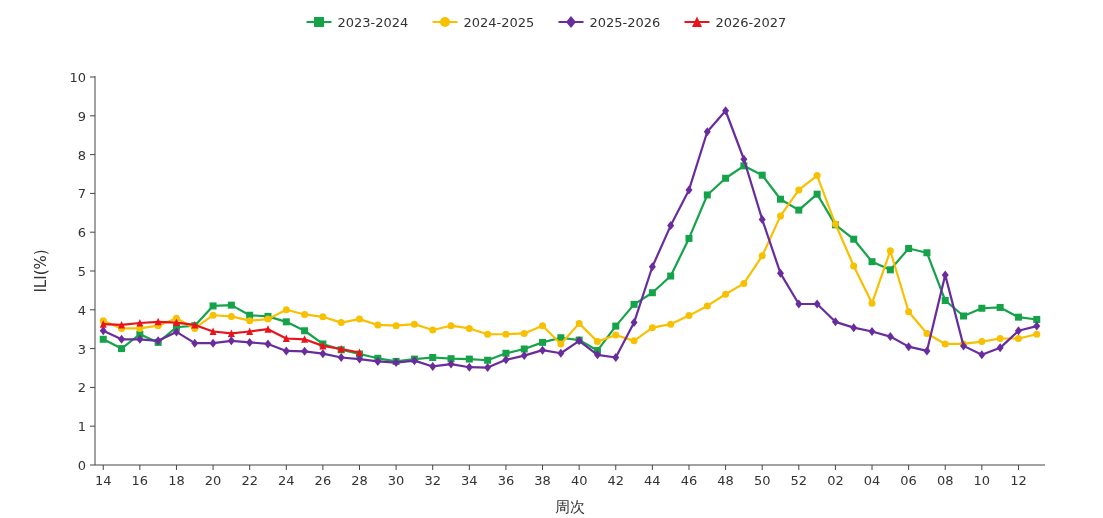 The width and height of the screenshot is (1103, 518). Describe the element at coordinates (213, 480) in the screenshot. I see `x-tick-label: 20` at that location.